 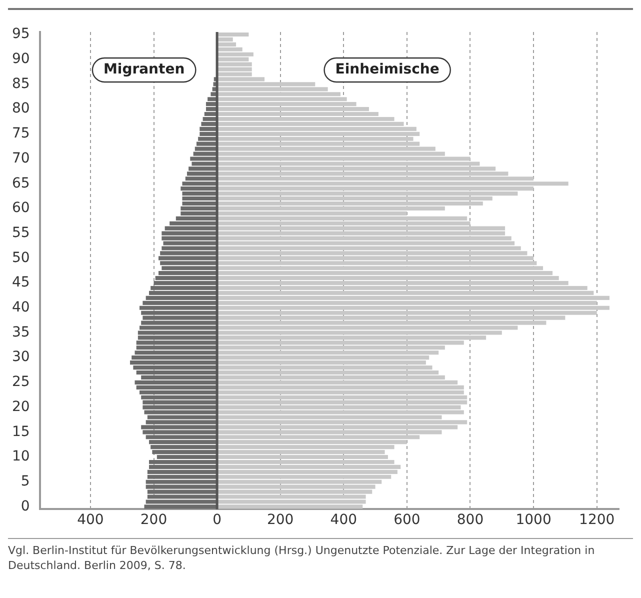 What do you see at coordinates (21, 456) in the screenshot?
I see `y-tick-label: 10` at bounding box center [21, 456].